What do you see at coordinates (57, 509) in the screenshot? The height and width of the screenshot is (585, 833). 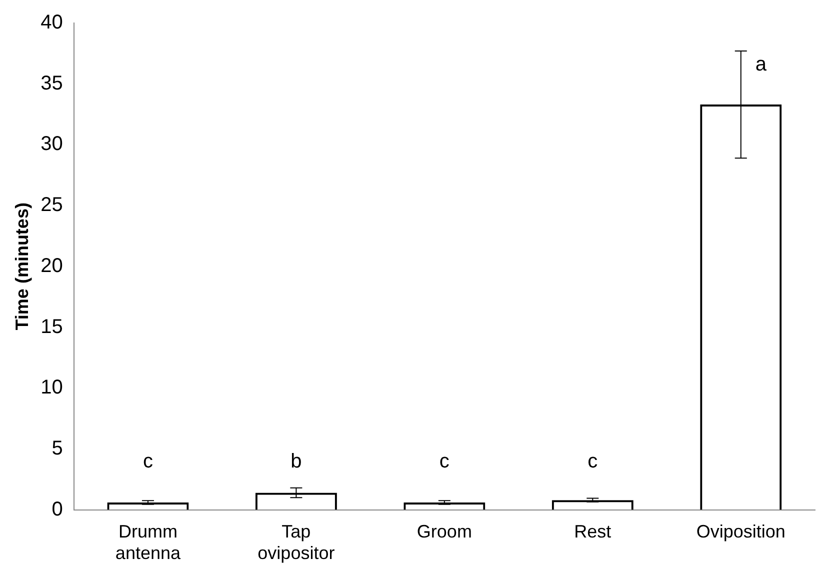 I see `y-tick-label: 0` at bounding box center [57, 509].